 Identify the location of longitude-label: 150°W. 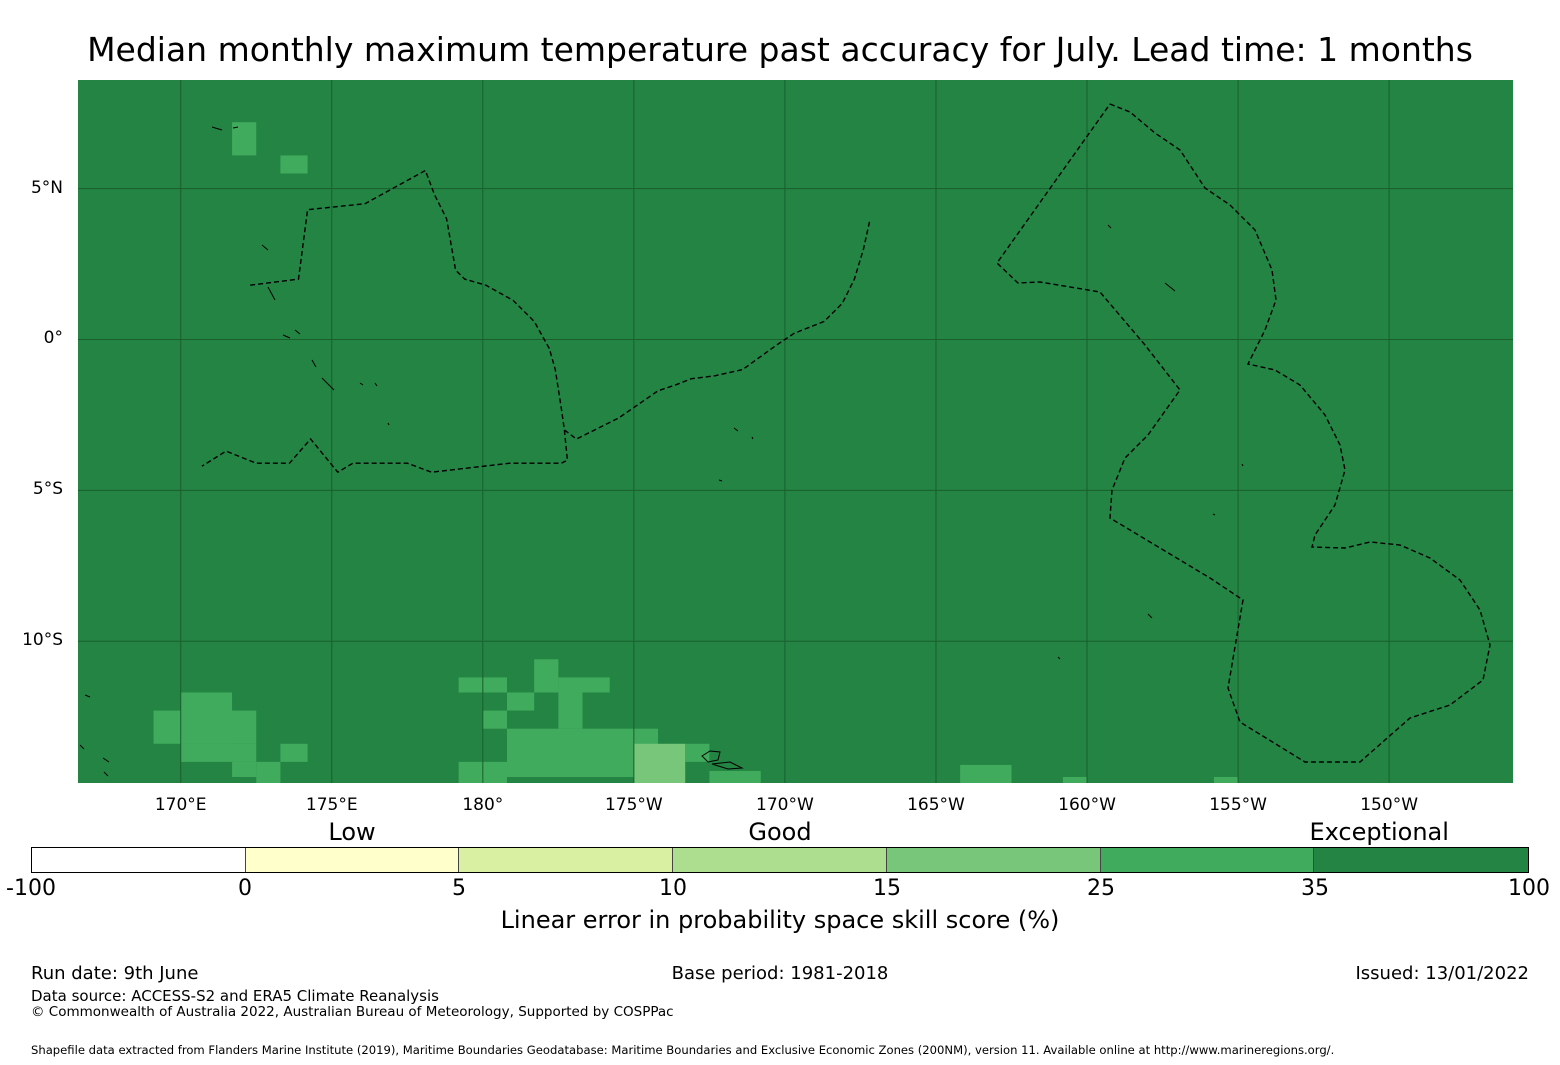
(1389, 805).